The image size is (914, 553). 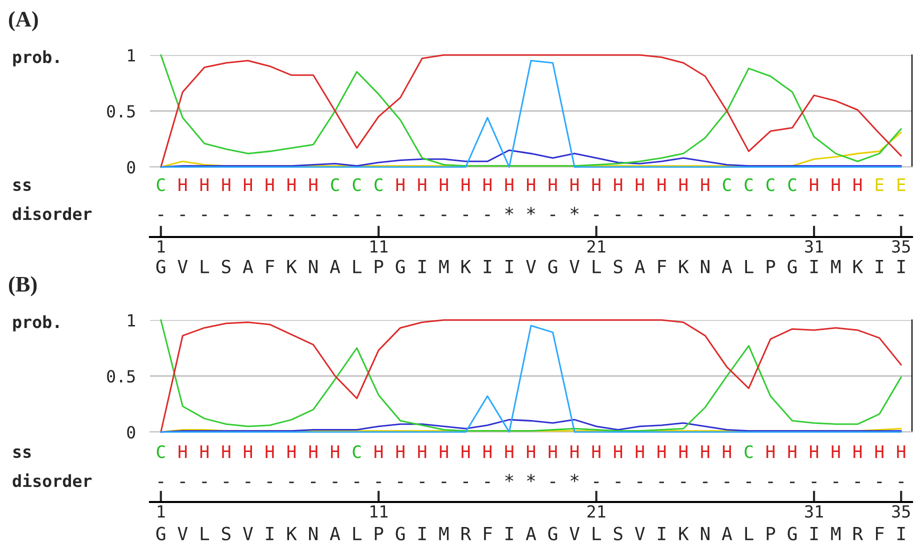 What do you see at coordinates (530, 267) in the screenshot?
I see `text: G V L S A F K N A L P G I M K I I V G V L S A F K N A L P G I M K I I` at bounding box center [530, 267].